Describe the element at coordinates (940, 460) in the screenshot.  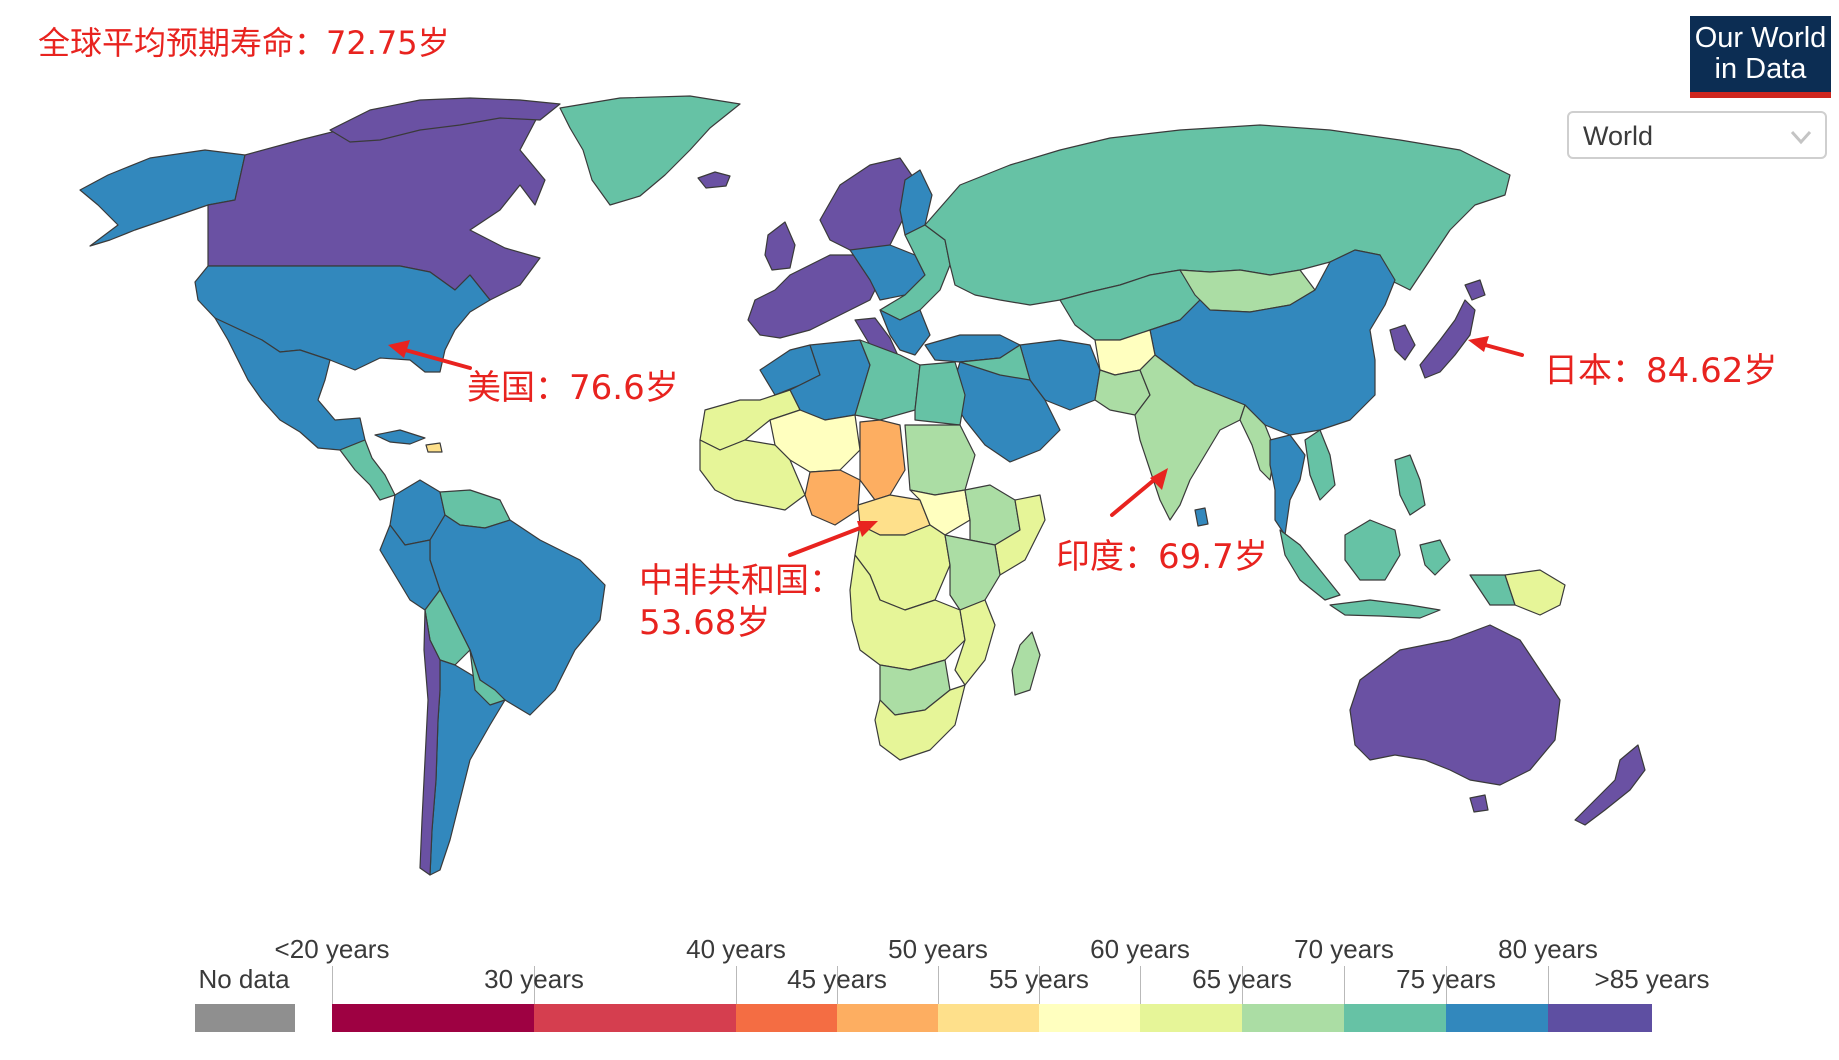
I see `country-sudan` at that location.